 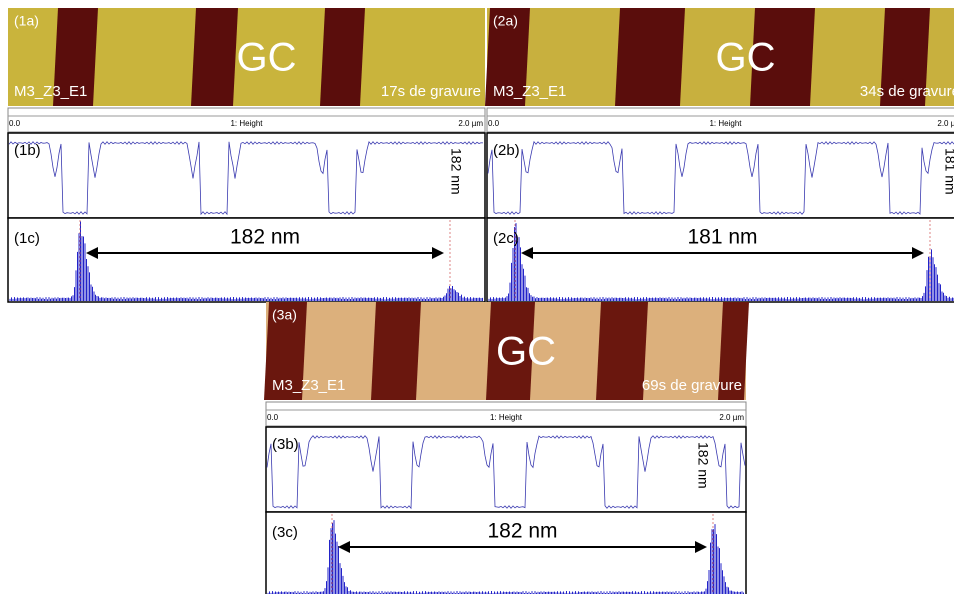 I want to click on histogram-label: (2c), so click(x=506, y=238).